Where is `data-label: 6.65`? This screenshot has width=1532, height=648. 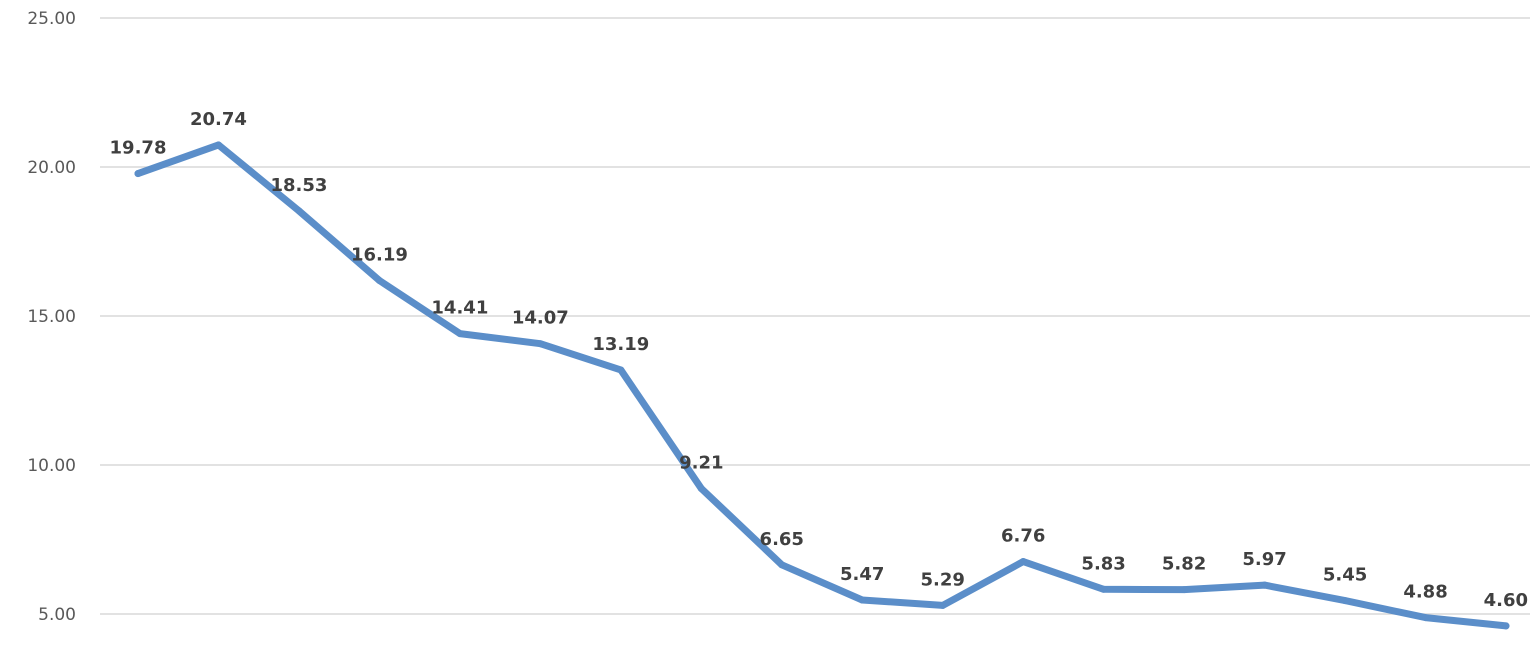 data-label: 6.65 is located at coordinates (782, 539).